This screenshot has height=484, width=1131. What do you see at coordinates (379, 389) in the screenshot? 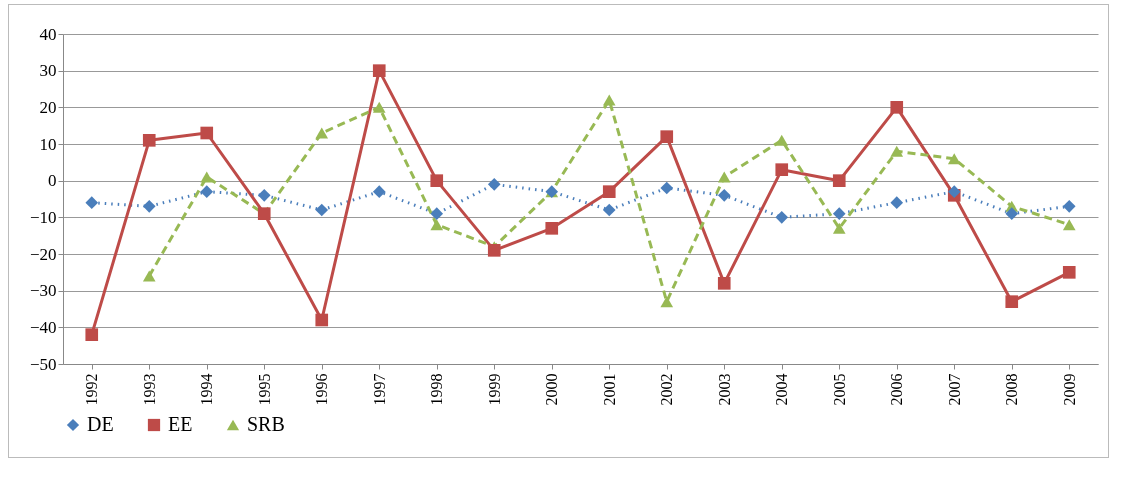
I see `x-tick-label: 1997` at bounding box center [379, 389].